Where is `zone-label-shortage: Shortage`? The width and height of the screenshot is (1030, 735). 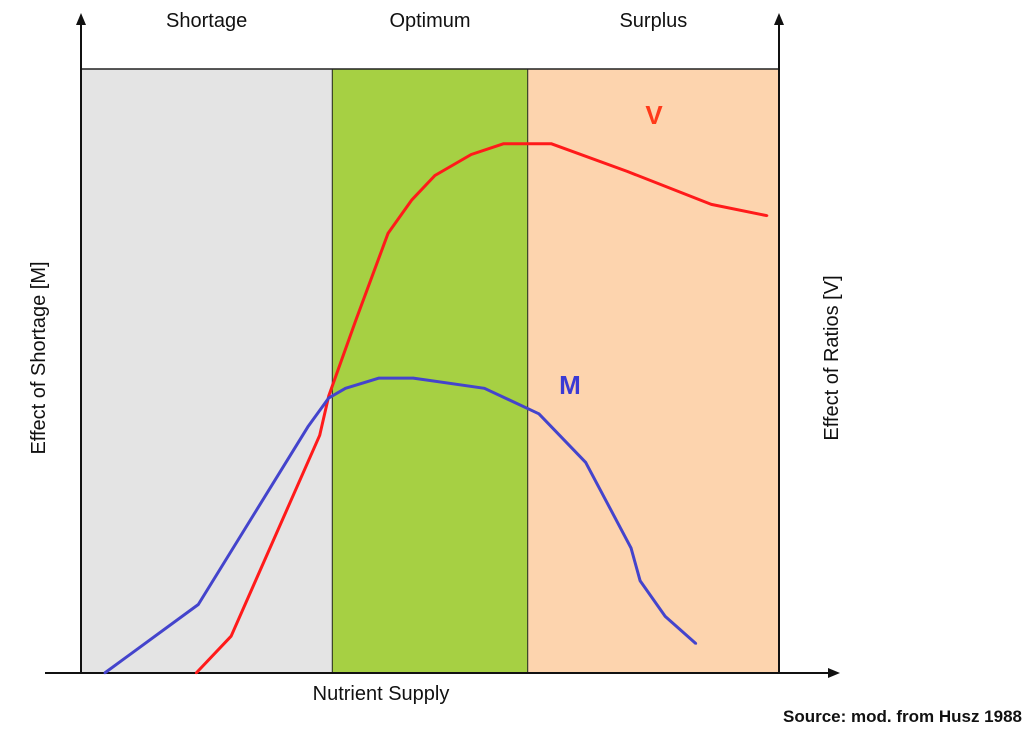
zone-label-shortage: Shortage is located at coordinates (206, 21).